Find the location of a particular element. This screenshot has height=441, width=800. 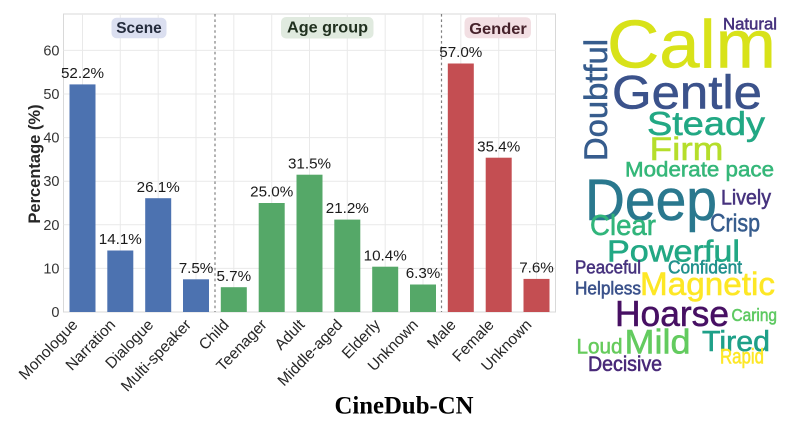

svg-text: Moderate pace is located at coordinates (699, 170).